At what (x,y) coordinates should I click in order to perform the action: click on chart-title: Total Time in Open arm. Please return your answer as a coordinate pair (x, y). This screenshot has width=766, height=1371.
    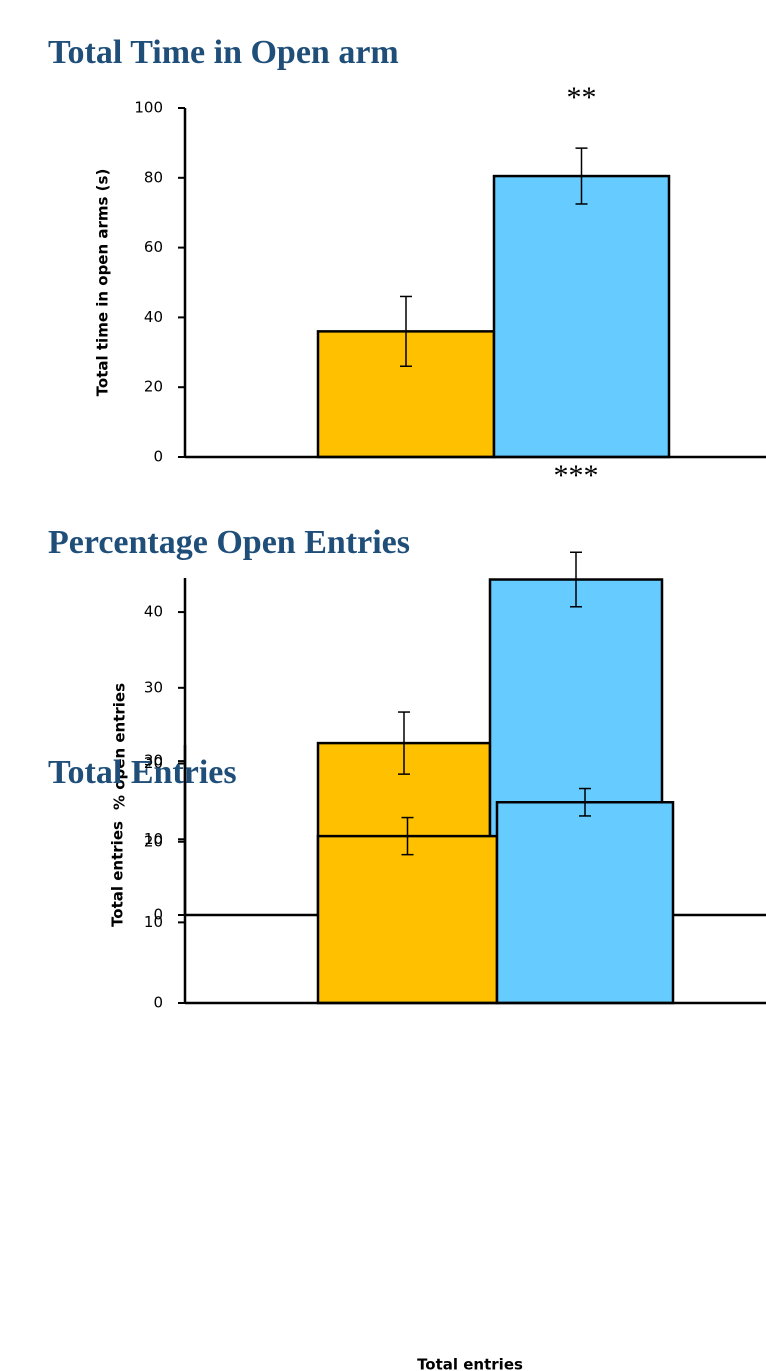
    Looking at the image, I should click on (223, 52).